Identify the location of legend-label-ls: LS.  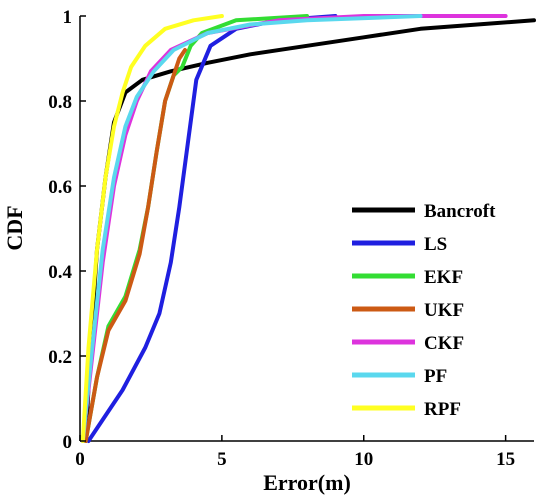
(435, 244).